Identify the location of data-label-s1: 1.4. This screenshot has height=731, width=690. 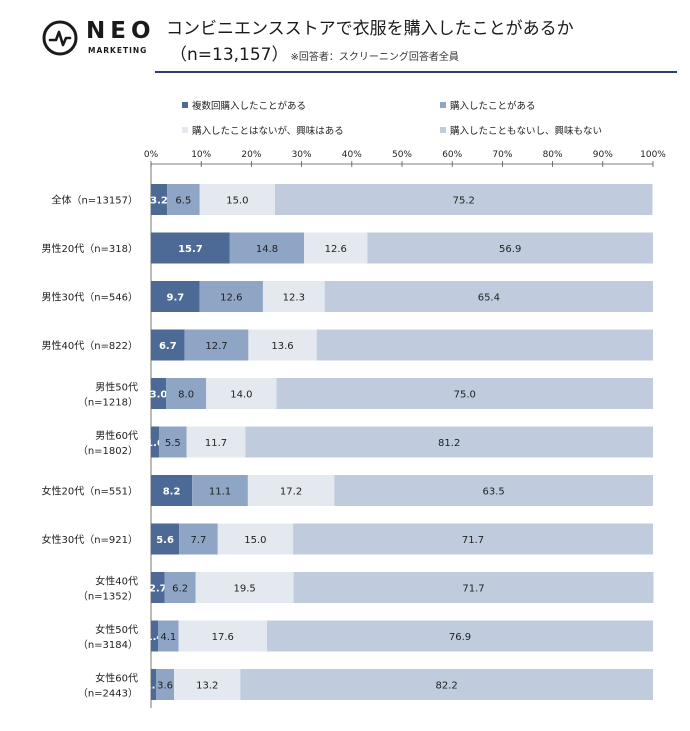
(155, 637).